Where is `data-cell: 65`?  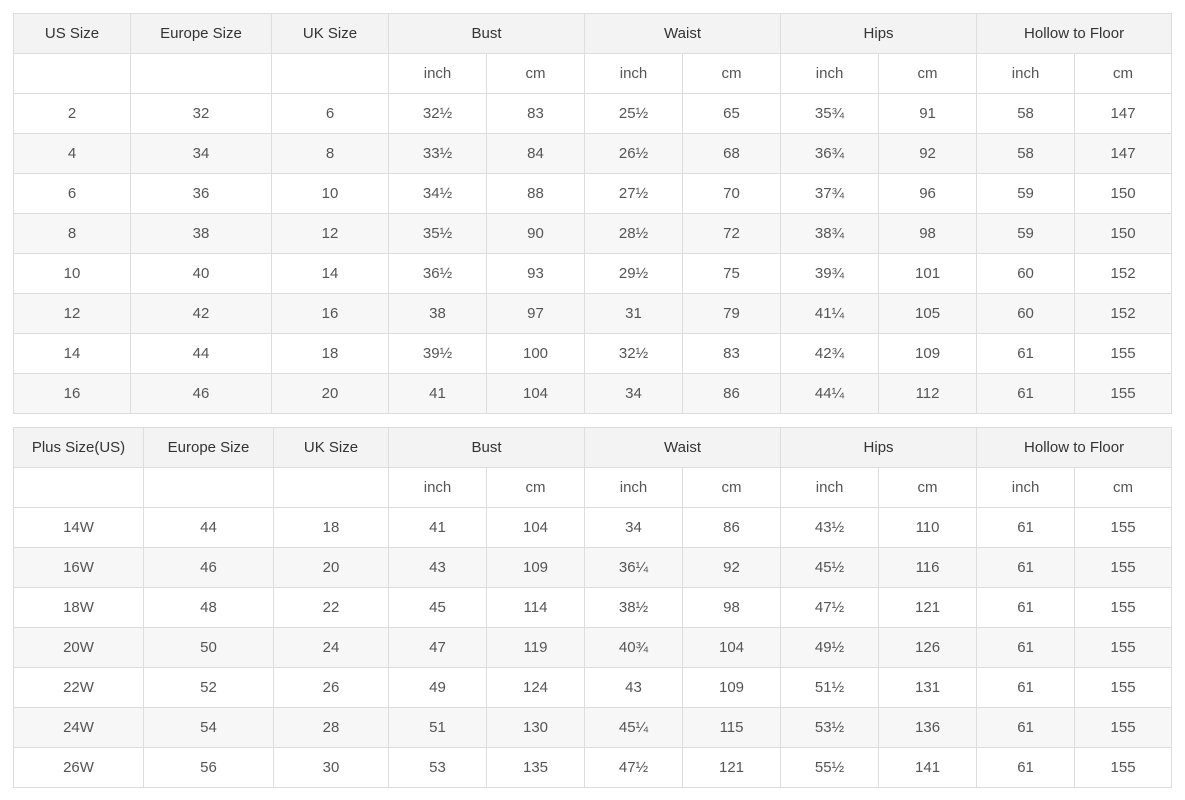 data-cell: 65 is located at coordinates (732, 113).